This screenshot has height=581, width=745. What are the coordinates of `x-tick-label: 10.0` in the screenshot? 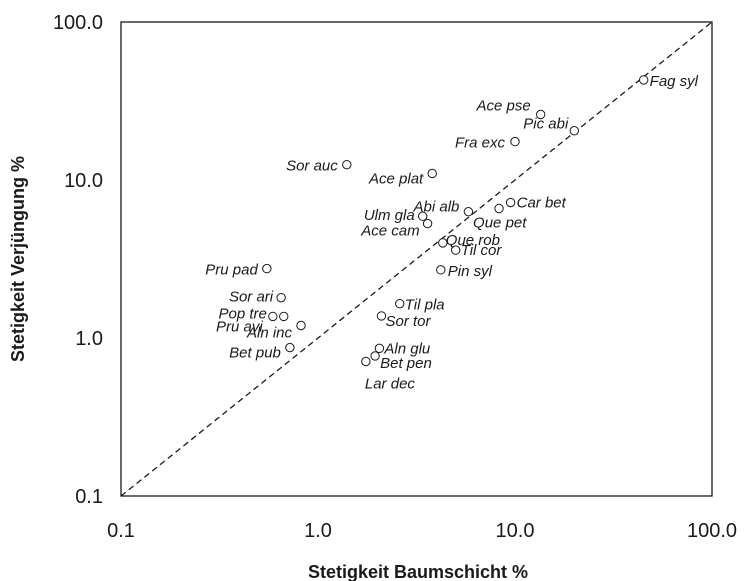 It's located at (515, 531).